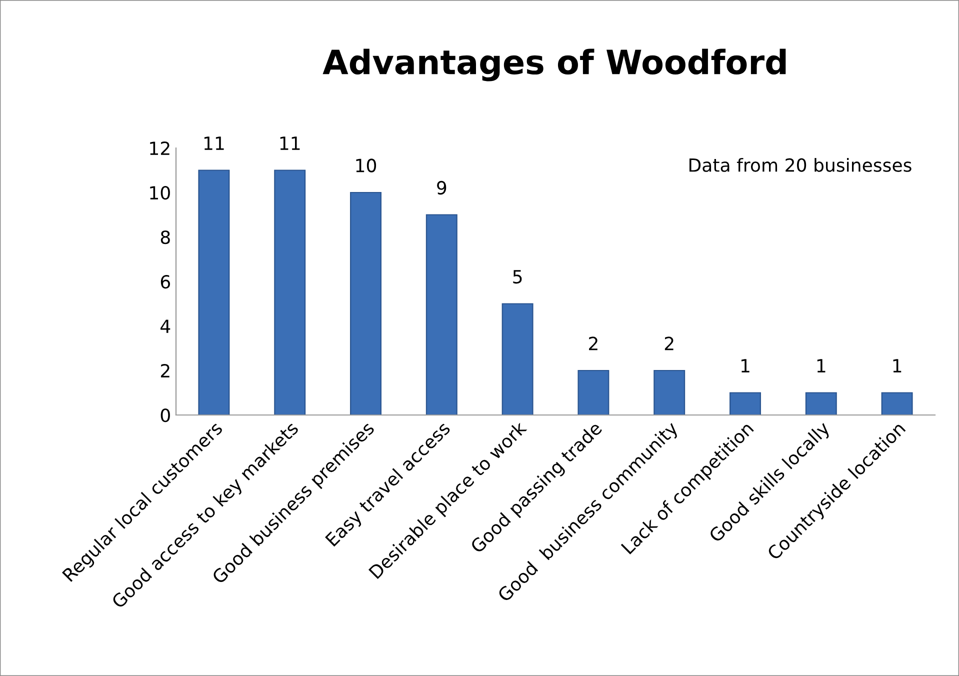 The image size is (959, 676). Describe the element at coordinates (165, 326) in the screenshot. I see `y-tick-label: 4` at that location.